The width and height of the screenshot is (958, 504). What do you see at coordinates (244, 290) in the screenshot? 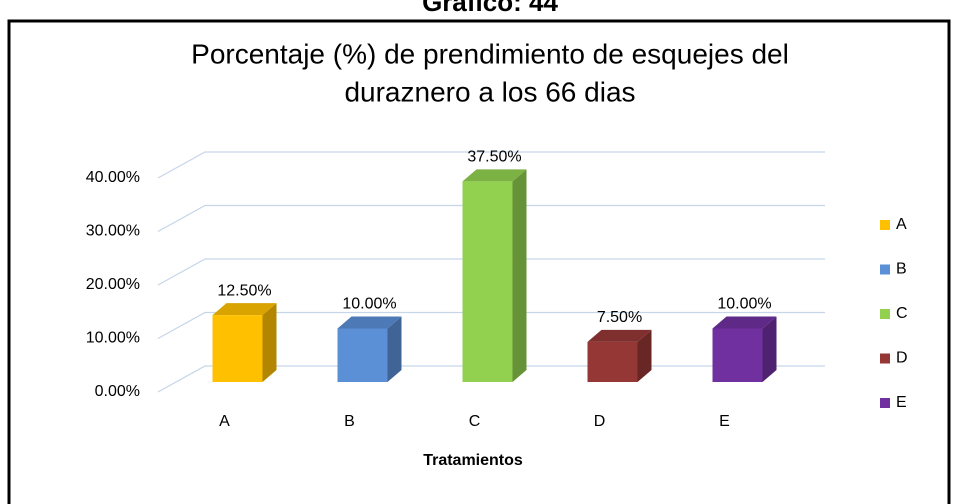
I see `data-label: 12.50%` at bounding box center [244, 290].